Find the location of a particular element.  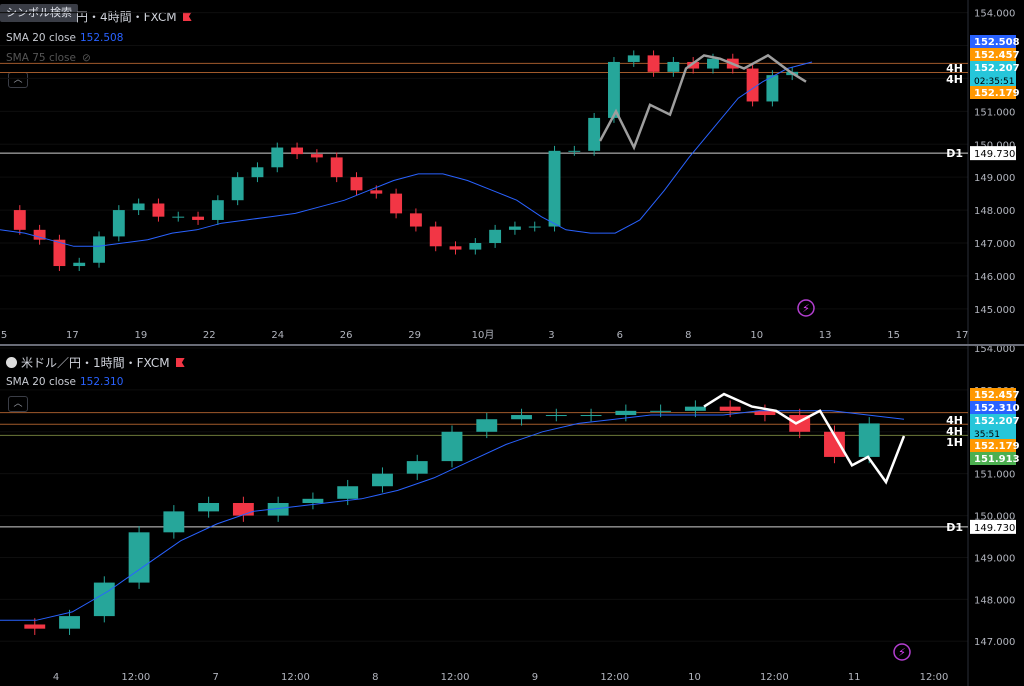

level-tag: 1H is located at coordinates (954, 442).